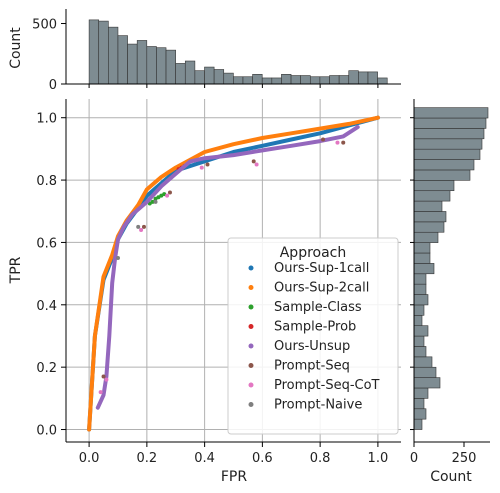  I want to click on legend-marker-prompt-seq, so click(251, 365).